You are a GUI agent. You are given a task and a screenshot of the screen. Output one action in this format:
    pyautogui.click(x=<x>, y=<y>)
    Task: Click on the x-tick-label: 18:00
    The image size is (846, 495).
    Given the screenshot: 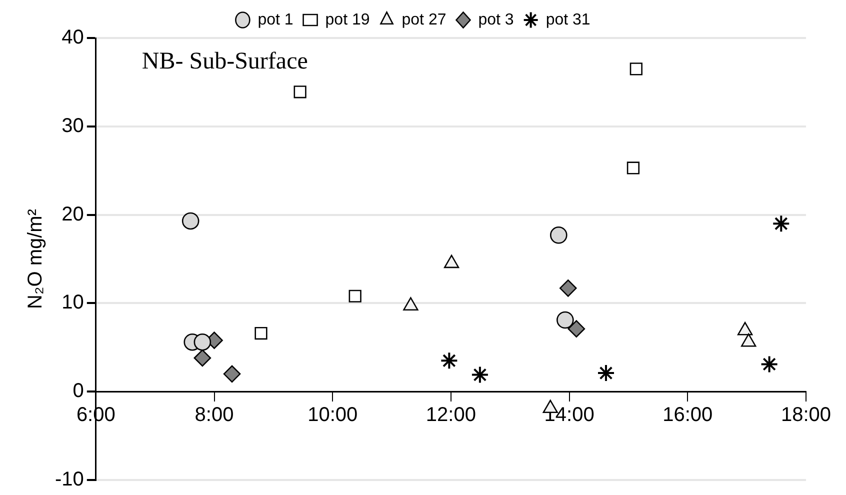 What is the action you would take?
    pyautogui.click(x=806, y=415)
    